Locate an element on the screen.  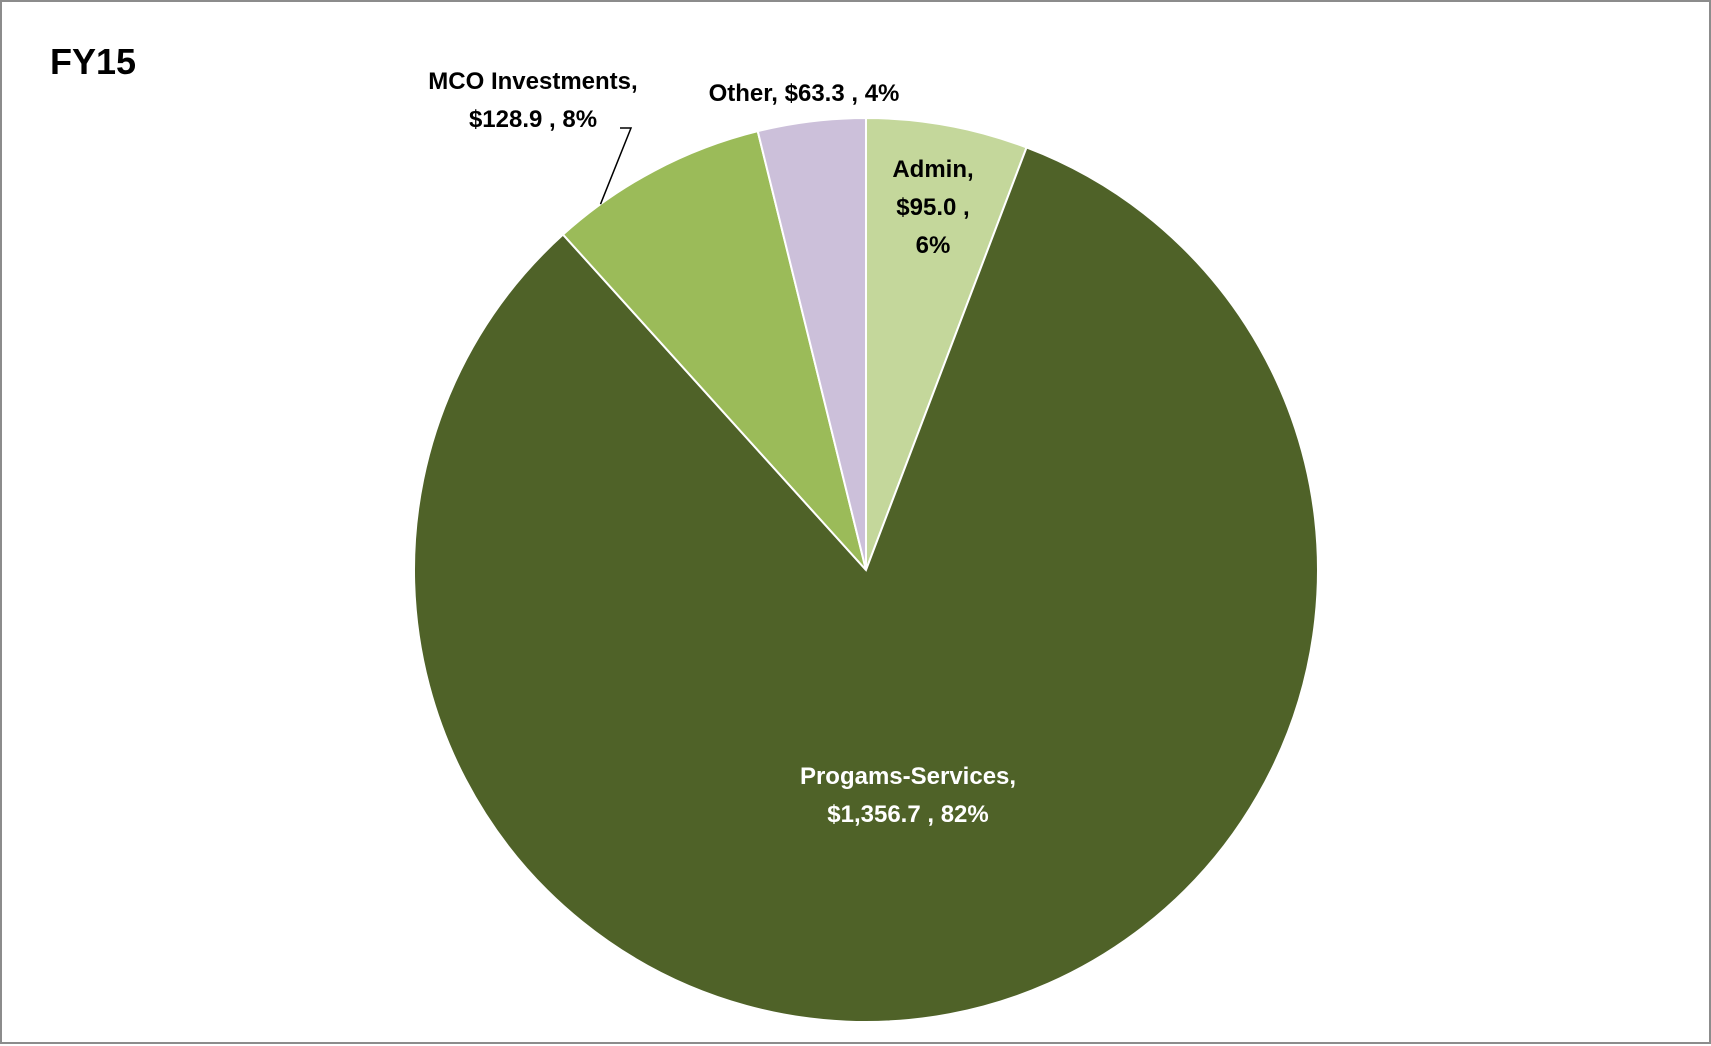
data-label-line: Other, $63.3 , 4% is located at coordinates (804, 93).